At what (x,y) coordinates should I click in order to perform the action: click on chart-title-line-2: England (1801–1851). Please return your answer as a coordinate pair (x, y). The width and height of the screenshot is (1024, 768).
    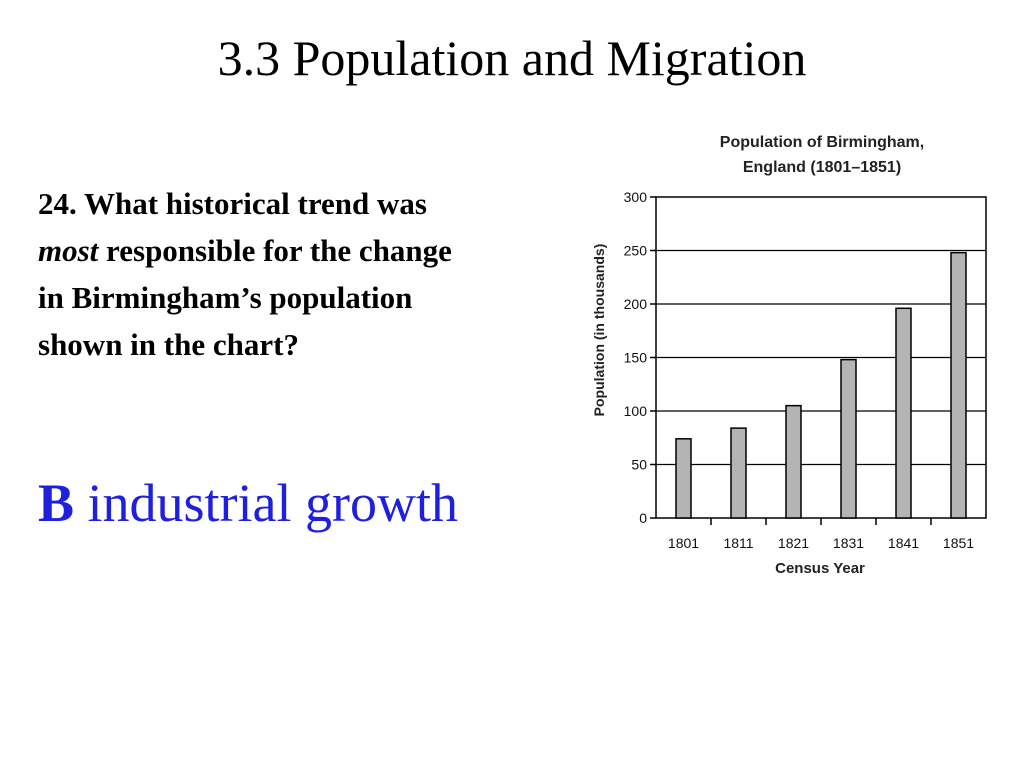
    Looking at the image, I should click on (822, 167).